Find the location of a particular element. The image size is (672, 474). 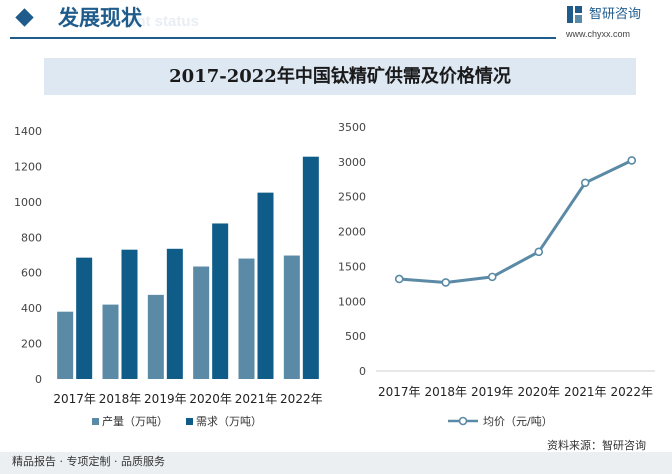

price-line is located at coordinates (516, 221).